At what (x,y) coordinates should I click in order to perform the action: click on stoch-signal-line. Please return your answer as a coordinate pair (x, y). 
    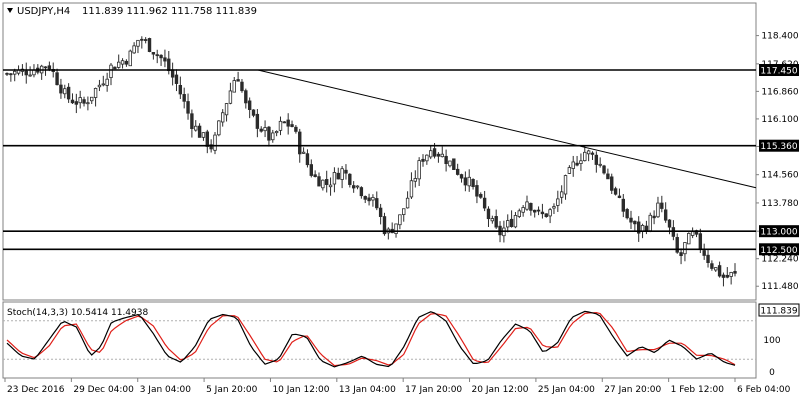
    Looking at the image, I should click on (371, 339).